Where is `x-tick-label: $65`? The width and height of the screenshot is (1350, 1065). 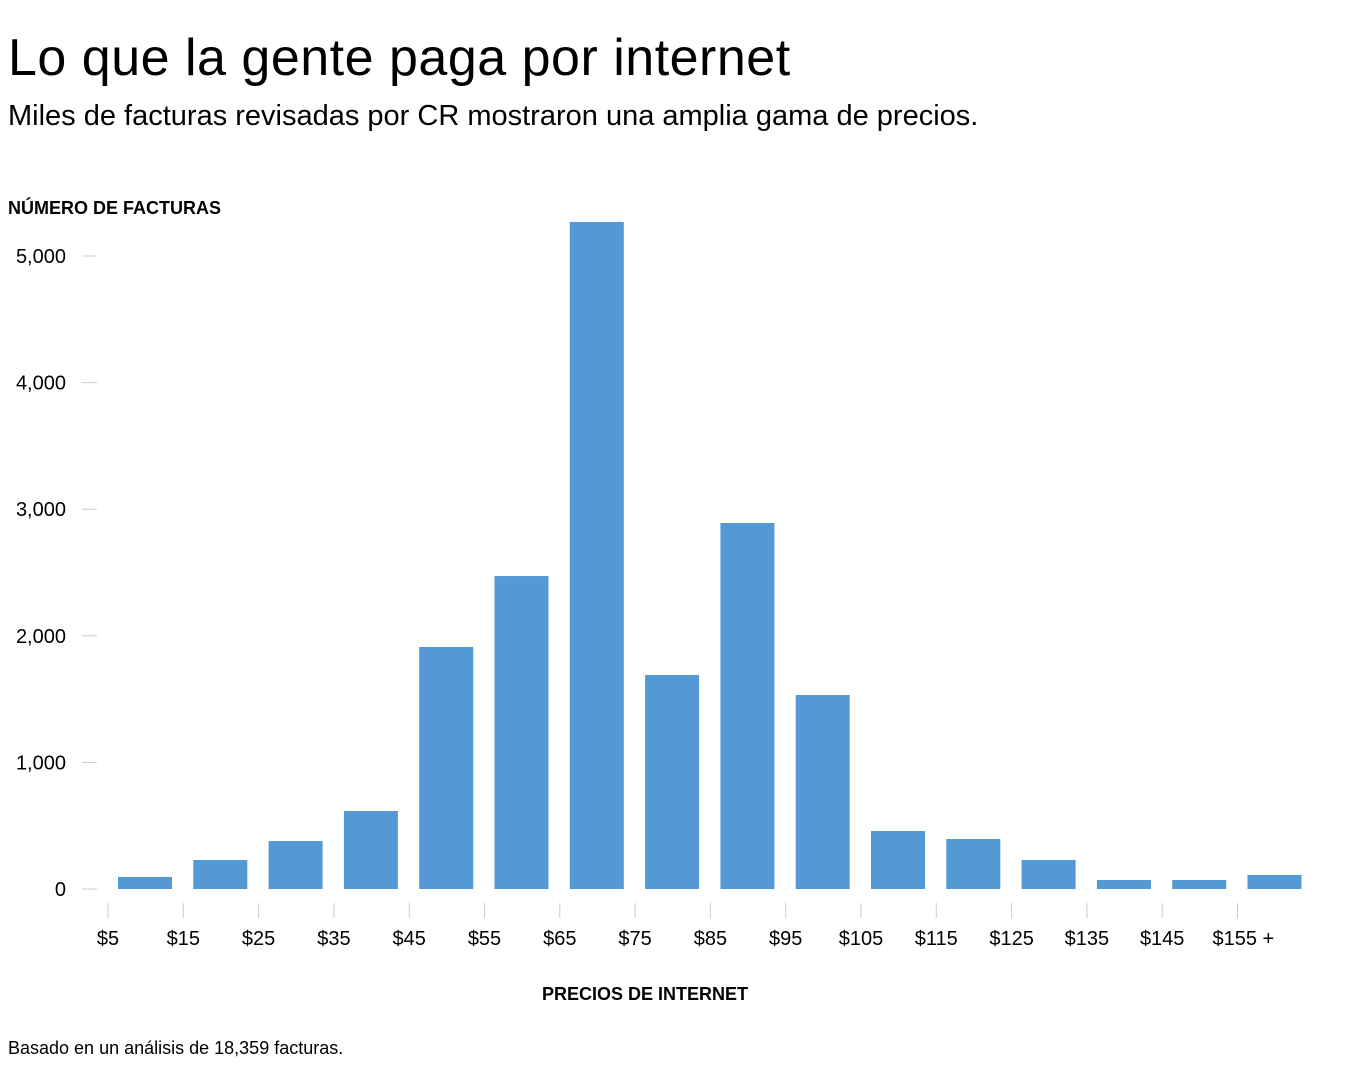 x-tick-label: $65 is located at coordinates (559, 939).